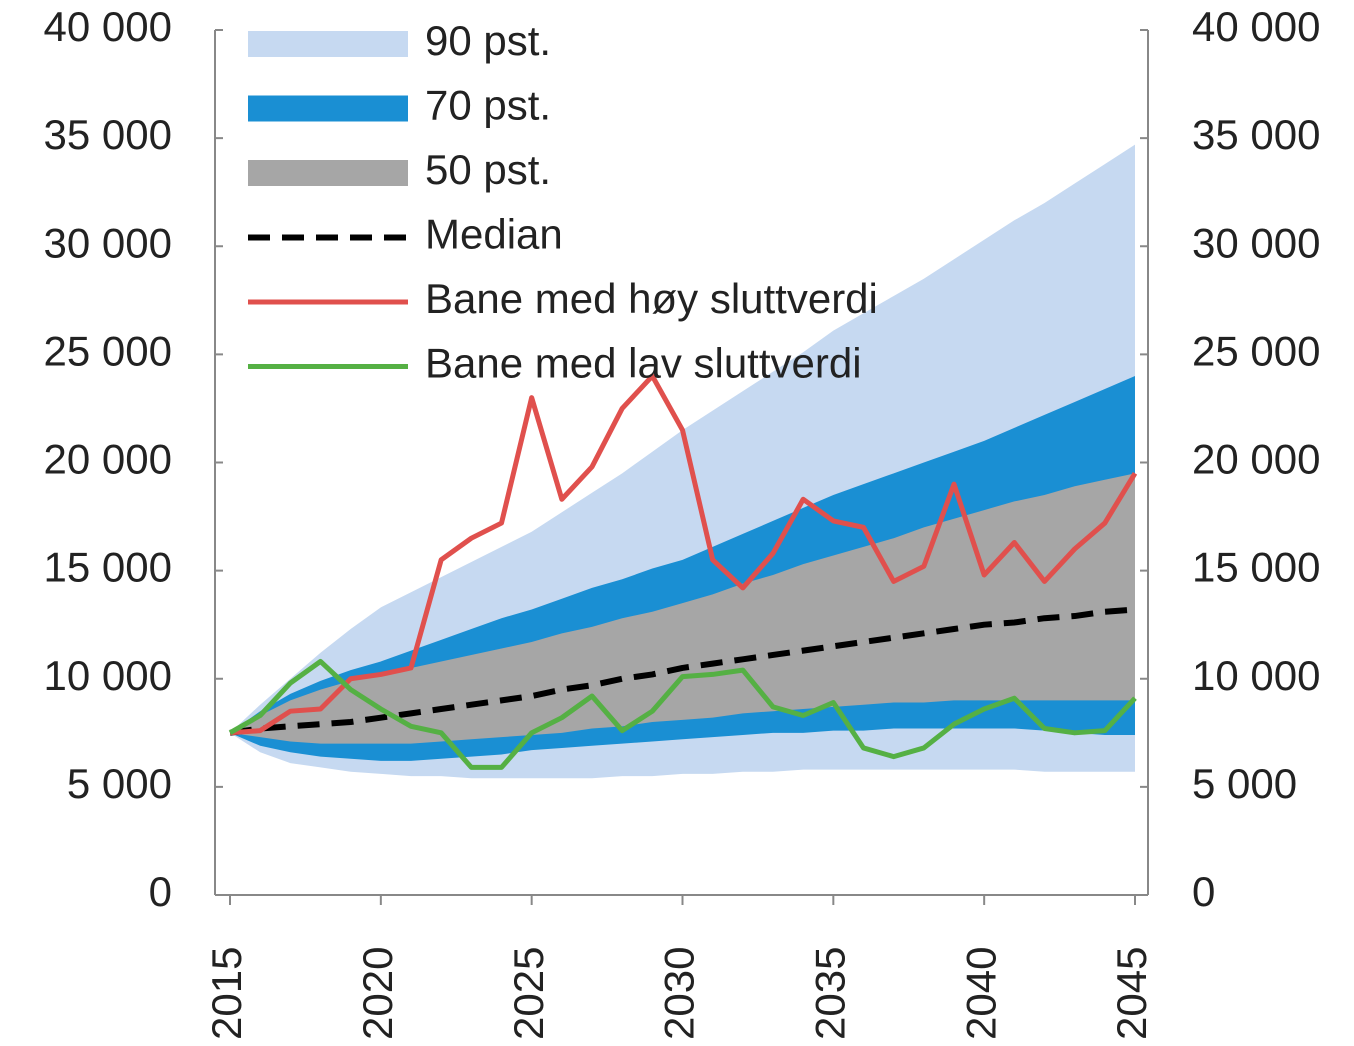  Describe the element at coordinates (980, 993) in the screenshot. I see `x-tick-label: 2040` at that location.